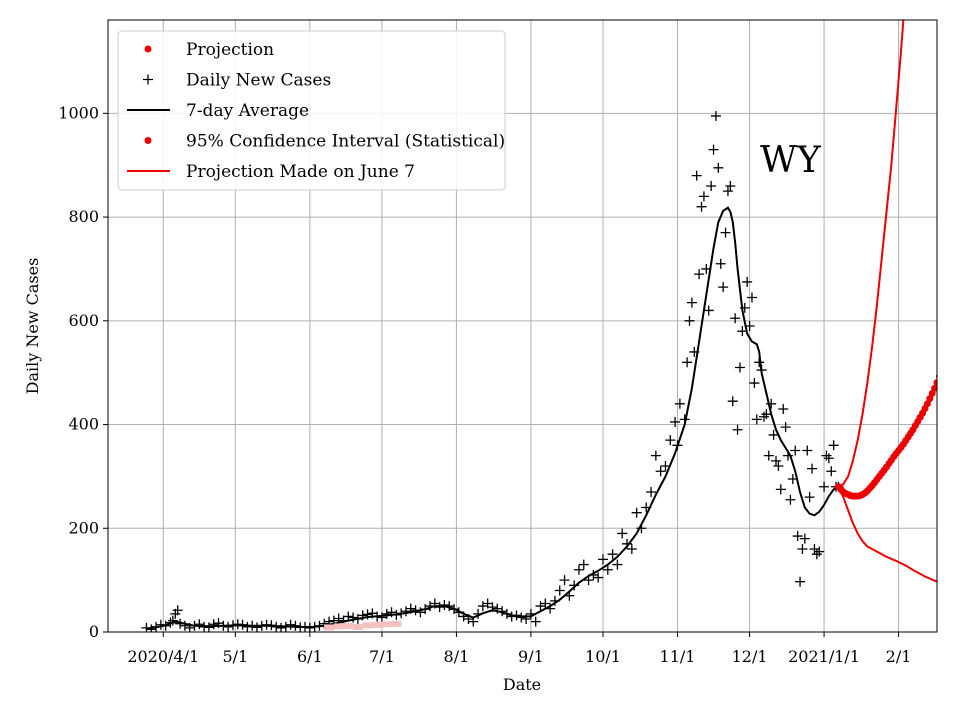 The height and width of the screenshot is (720, 960). I want to click on legend-box, so click(311, 110).